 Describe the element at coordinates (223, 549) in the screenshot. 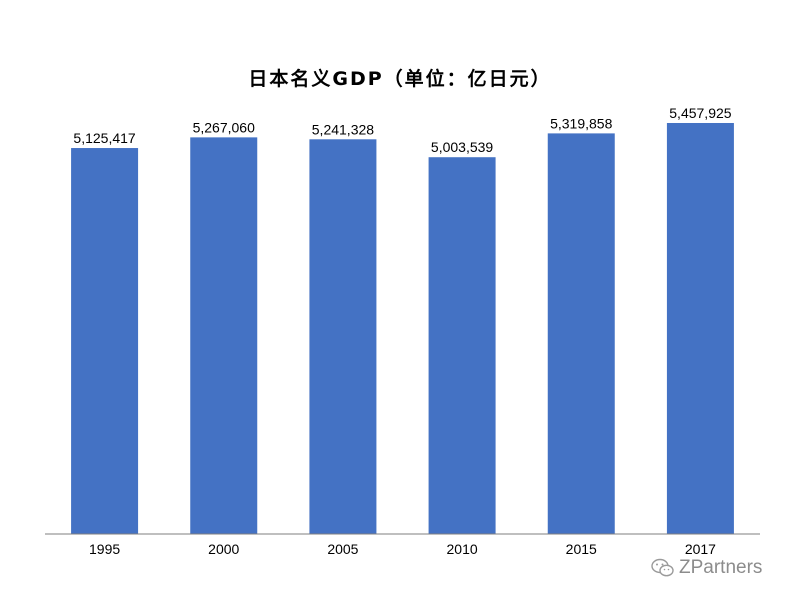

I see `x-tick-label-2000: 2000` at that location.